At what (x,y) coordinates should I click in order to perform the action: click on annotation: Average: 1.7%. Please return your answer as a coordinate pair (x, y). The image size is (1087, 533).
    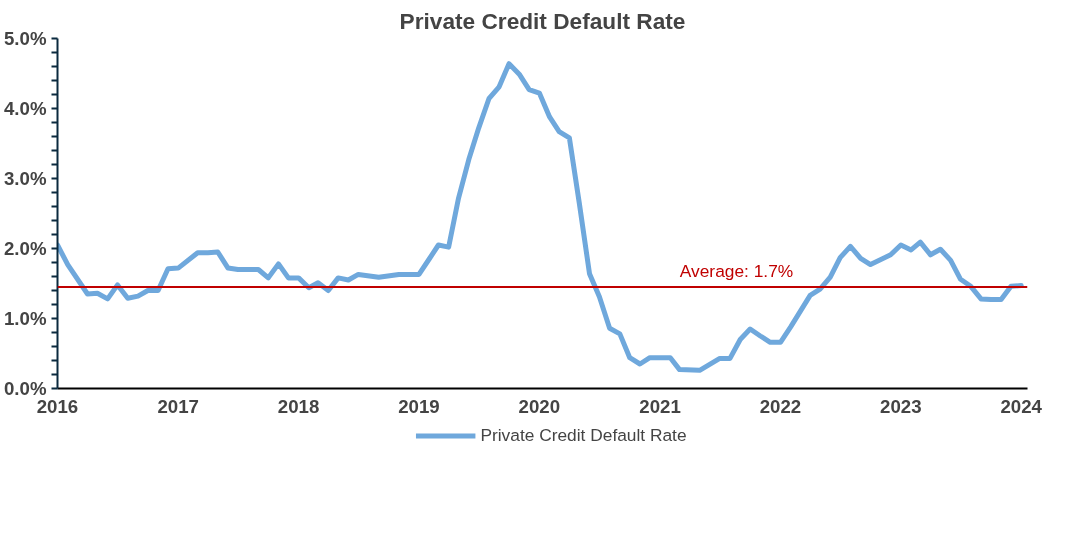
    Looking at the image, I should click on (736, 271).